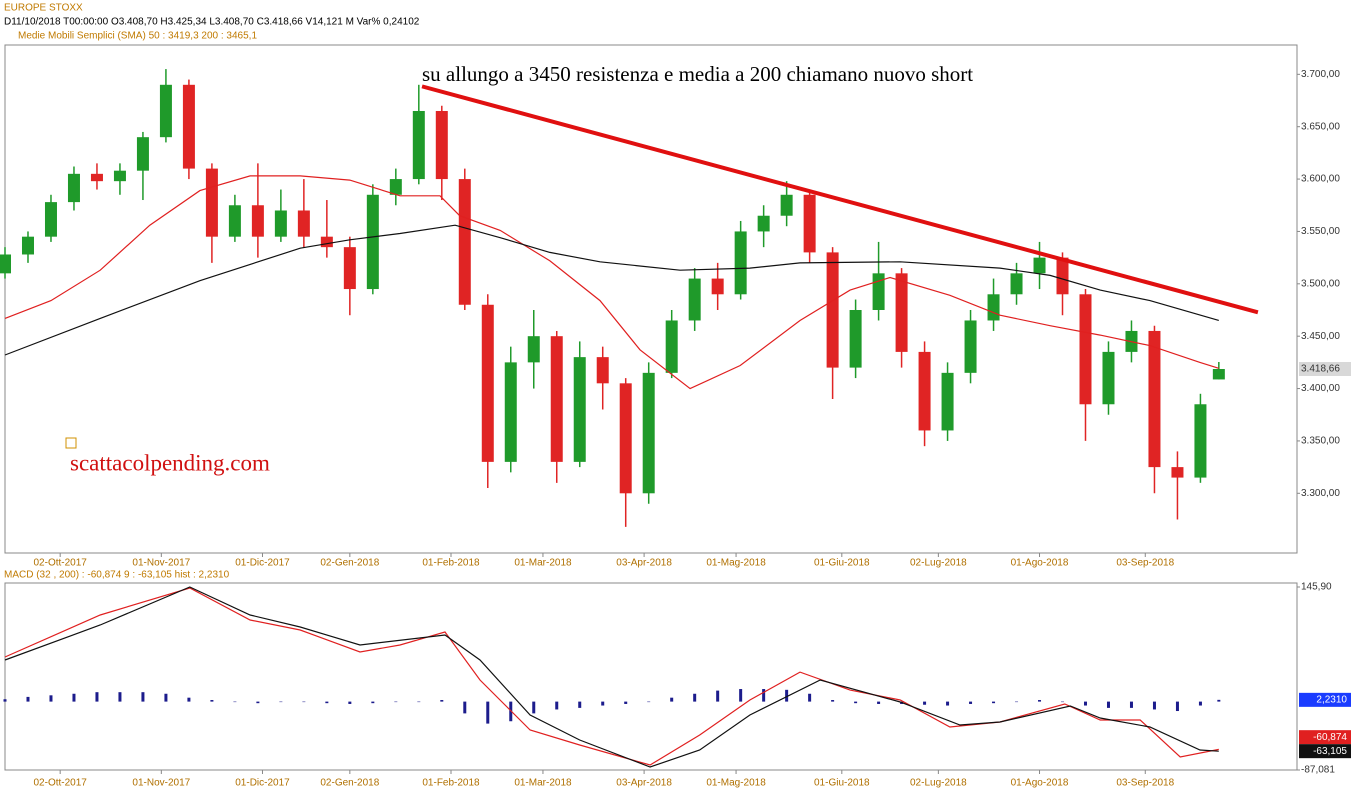 The height and width of the screenshot is (800, 1352). I want to click on y-tick-label: 3.550,00, so click(1320, 231).